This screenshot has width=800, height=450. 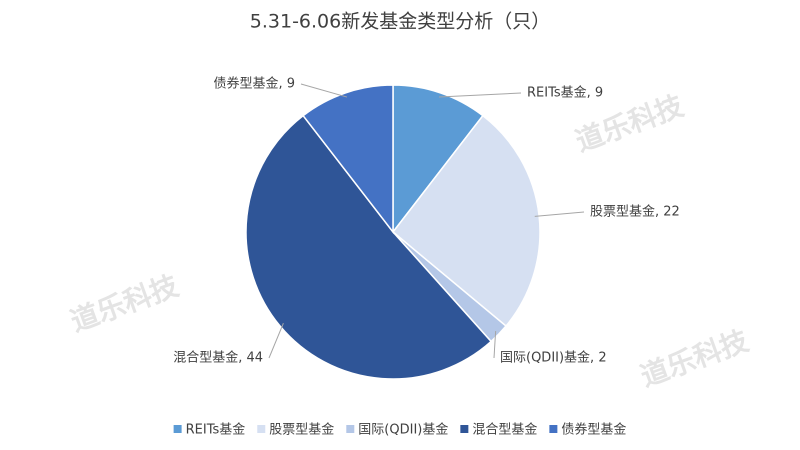 I want to click on legend-item: 债券型基金, so click(x=587, y=430).